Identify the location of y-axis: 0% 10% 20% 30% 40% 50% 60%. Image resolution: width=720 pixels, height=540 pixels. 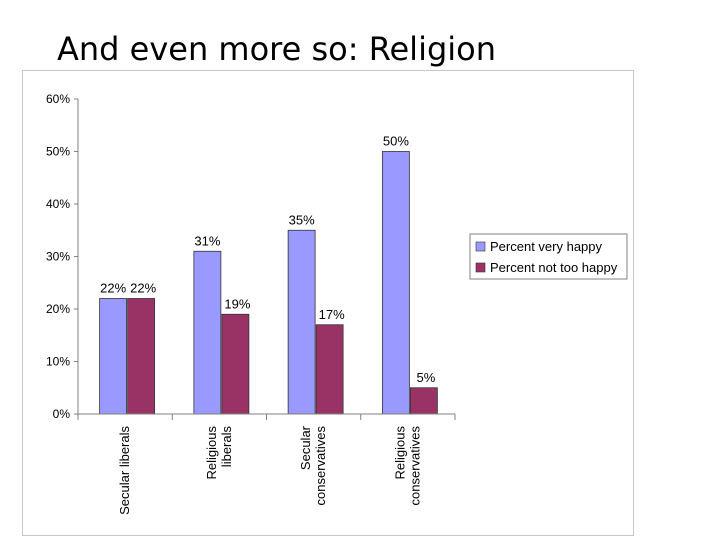
(62, 256).